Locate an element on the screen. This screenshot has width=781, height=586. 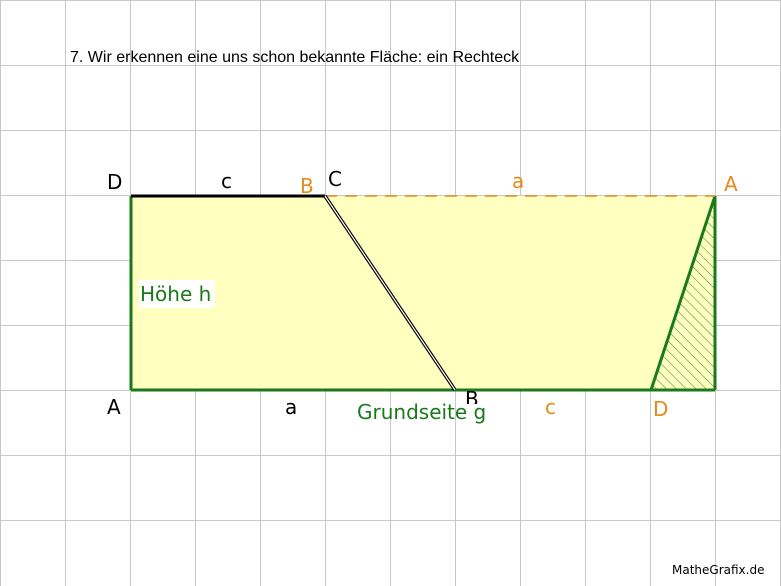
cut-line is located at coordinates (390, 293).